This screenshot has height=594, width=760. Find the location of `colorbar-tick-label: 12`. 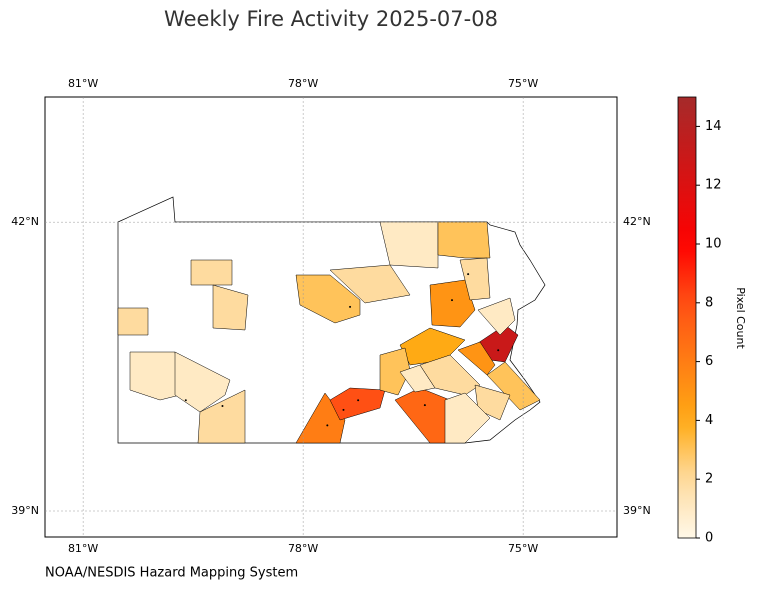

colorbar-tick-label: 12 is located at coordinates (713, 185).